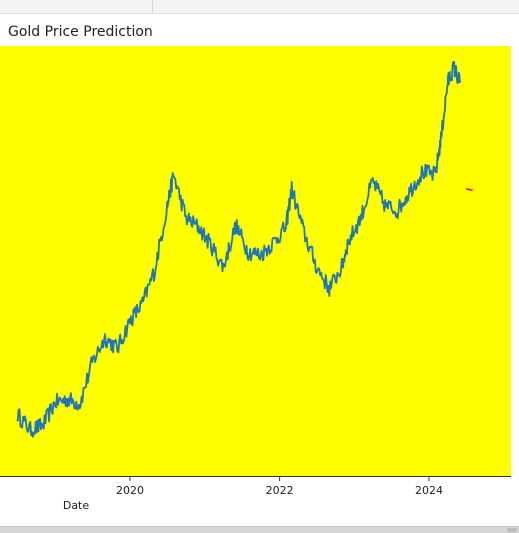  I want to click on scrollbar-thumb, so click(512, 530).